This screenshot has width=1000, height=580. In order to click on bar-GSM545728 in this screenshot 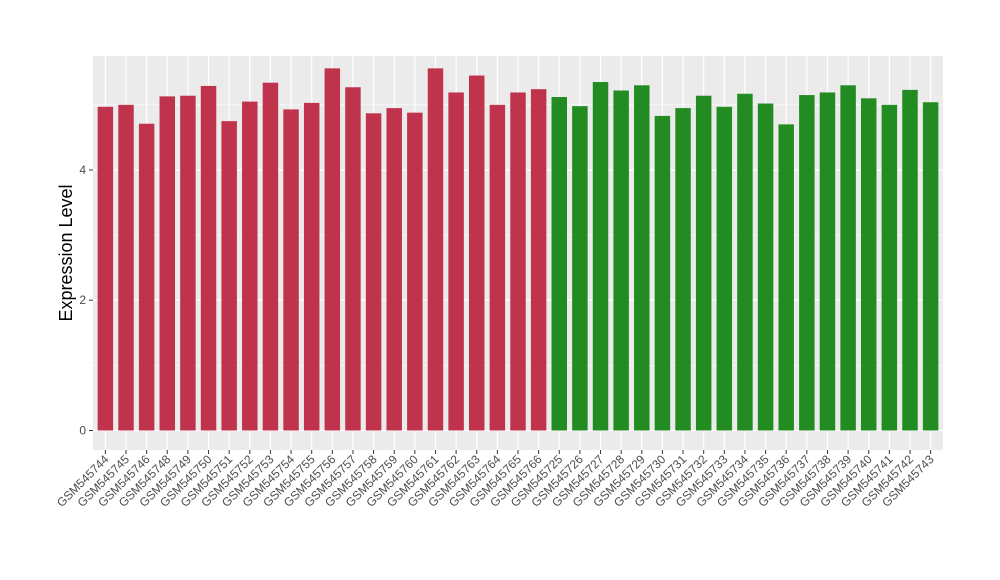, I will do `click(621, 260)`.